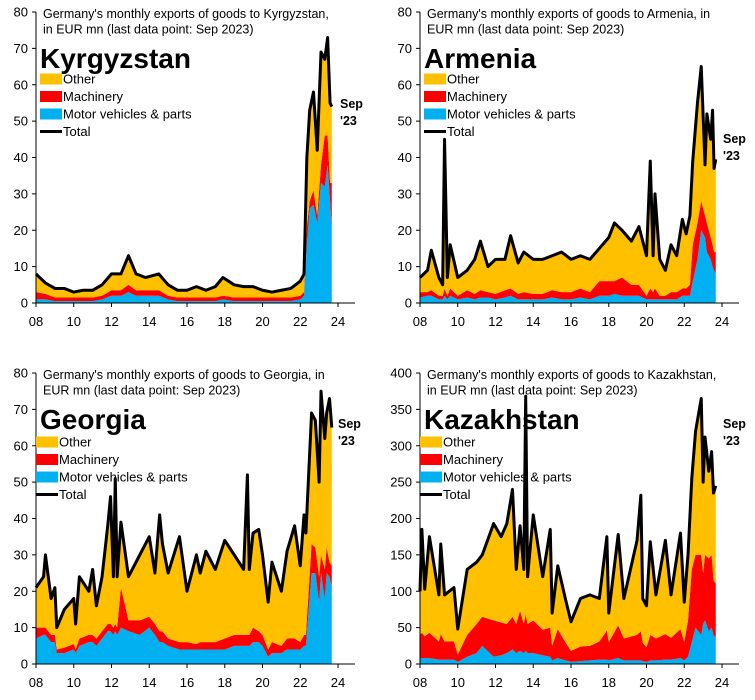 Image resolution: width=755 pixels, height=700 pixels. What do you see at coordinates (21, 627) in the screenshot?
I see `y-tick-label: 10` at bounding box center [21, 627].